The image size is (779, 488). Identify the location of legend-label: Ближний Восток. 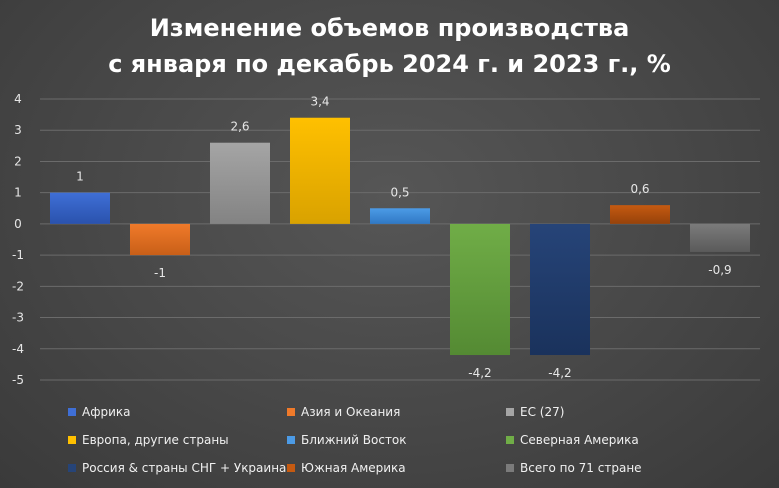
(354, 440).